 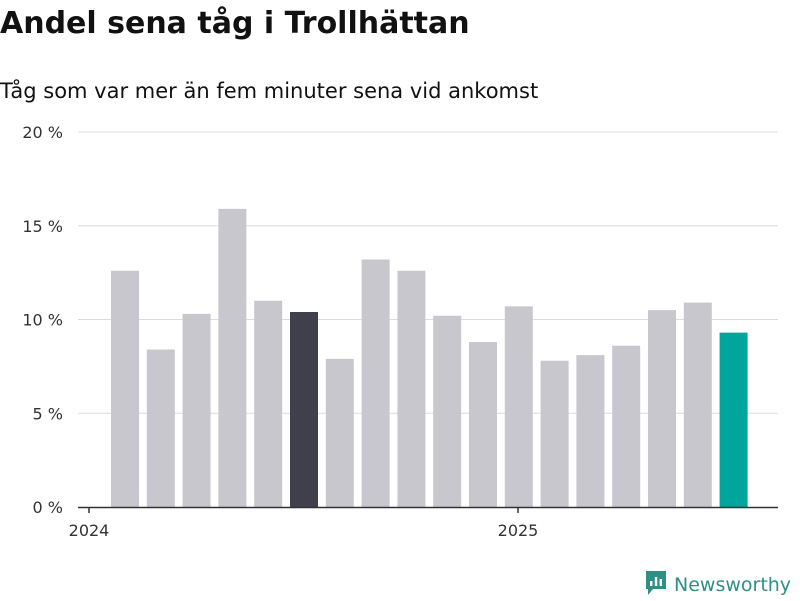 What do you see at coordinates (42, 226) in the screenshot?
I see `y-tick-label: 15 %` at bounding box center [42, 226].